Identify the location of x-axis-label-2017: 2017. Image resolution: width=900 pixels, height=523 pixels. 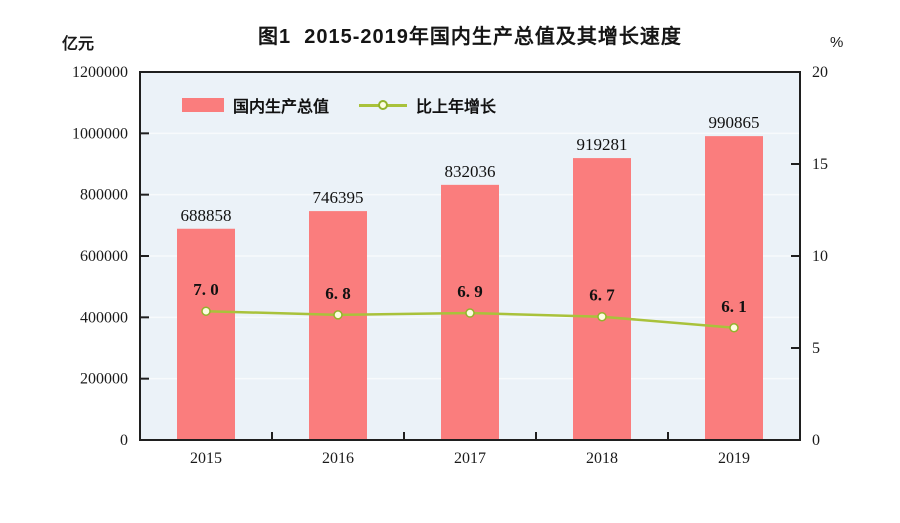
(470, 458).